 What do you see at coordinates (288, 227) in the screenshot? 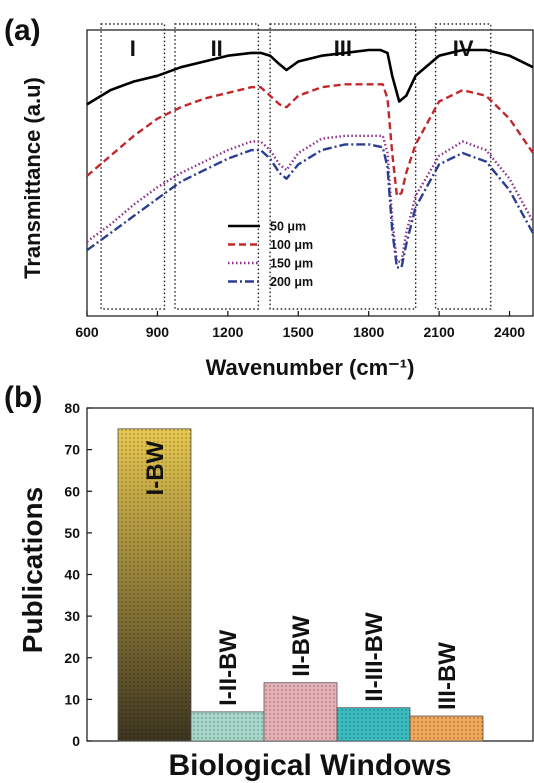
I see `legend-label-1: 50 μm` at bounding box center [288, 227].